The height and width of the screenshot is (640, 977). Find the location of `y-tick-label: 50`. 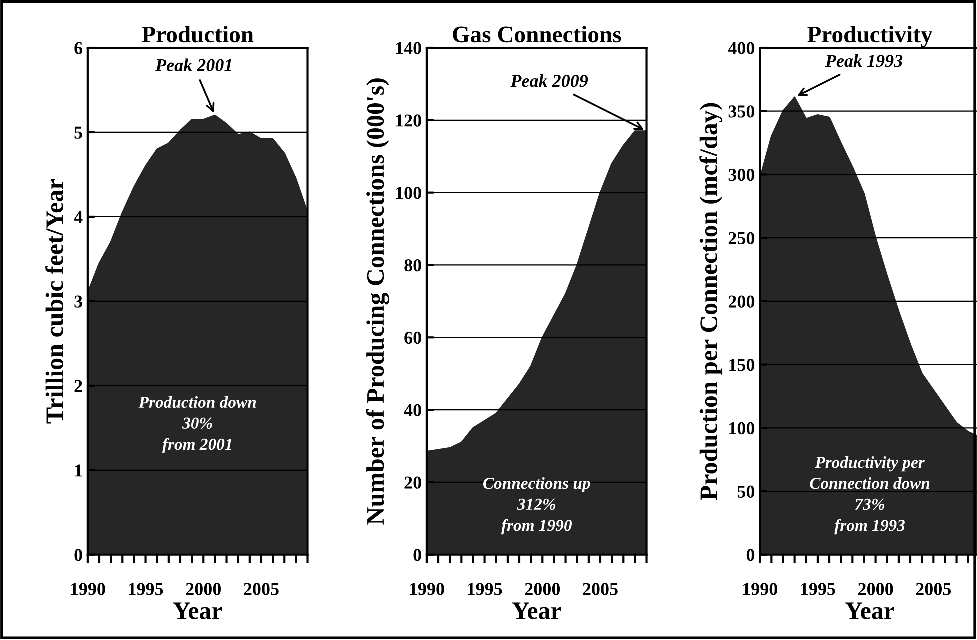

y-tick-label: 50 is located at coordinates (746, 492).